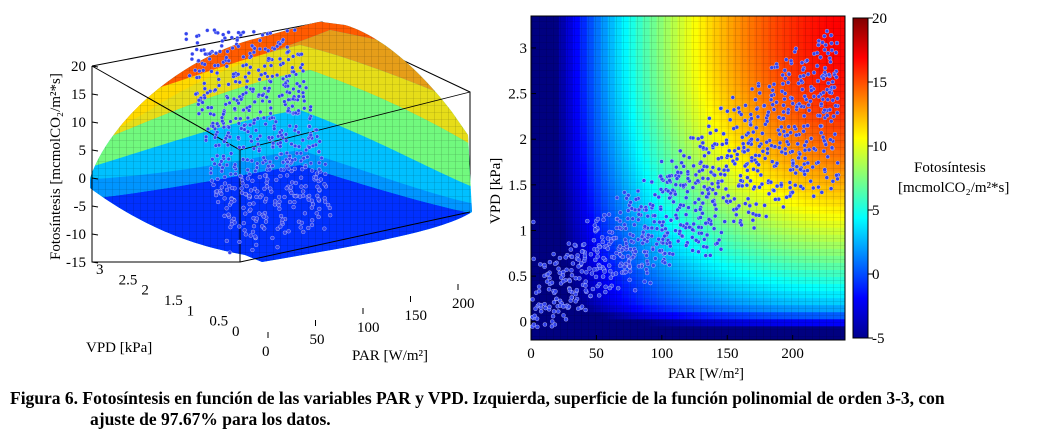 Image resolution: width=1063 pixels, height=443 pixels. Describe the element at coordinates (879, 19) in the screenshot. I see `colorbar-tick-label: 20` at that location.